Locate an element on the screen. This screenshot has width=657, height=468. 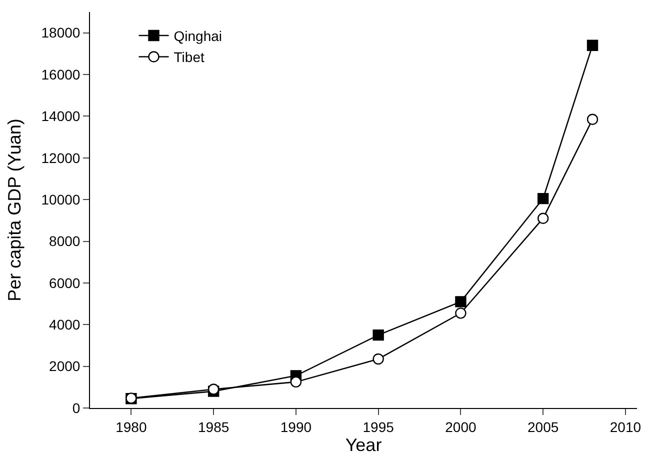
x-tick-label: 1980 is located at coordinates (131, 426).